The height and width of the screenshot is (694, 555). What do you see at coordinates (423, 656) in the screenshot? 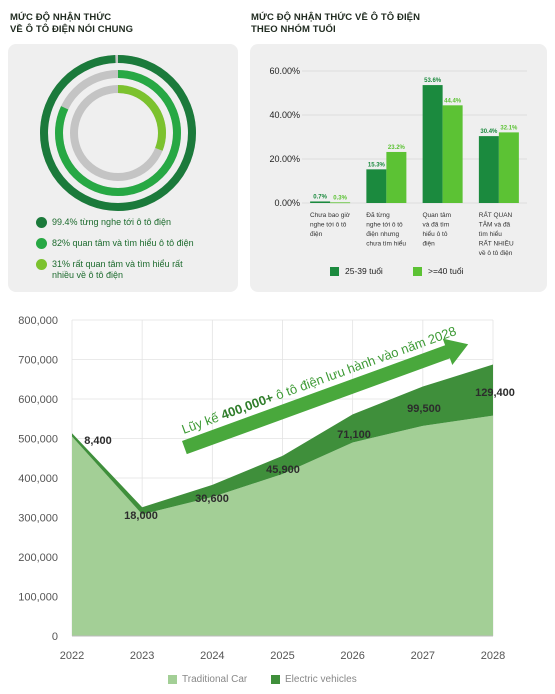
I see `area-x-tick-label-5: 2027` at bounding box center [423, 656].